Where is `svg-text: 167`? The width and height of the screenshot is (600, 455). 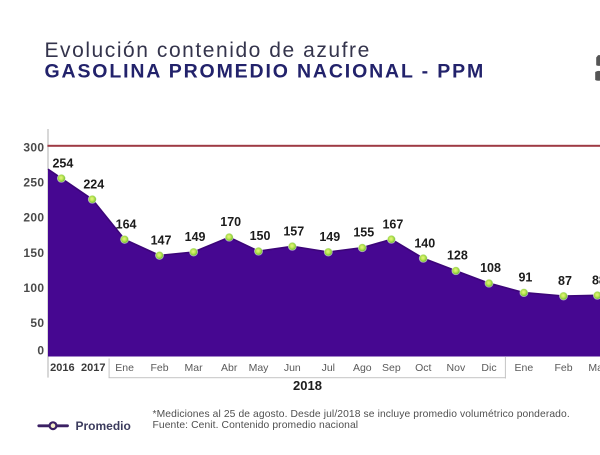
svg-text: 167 is located at coordinates (392, 224).